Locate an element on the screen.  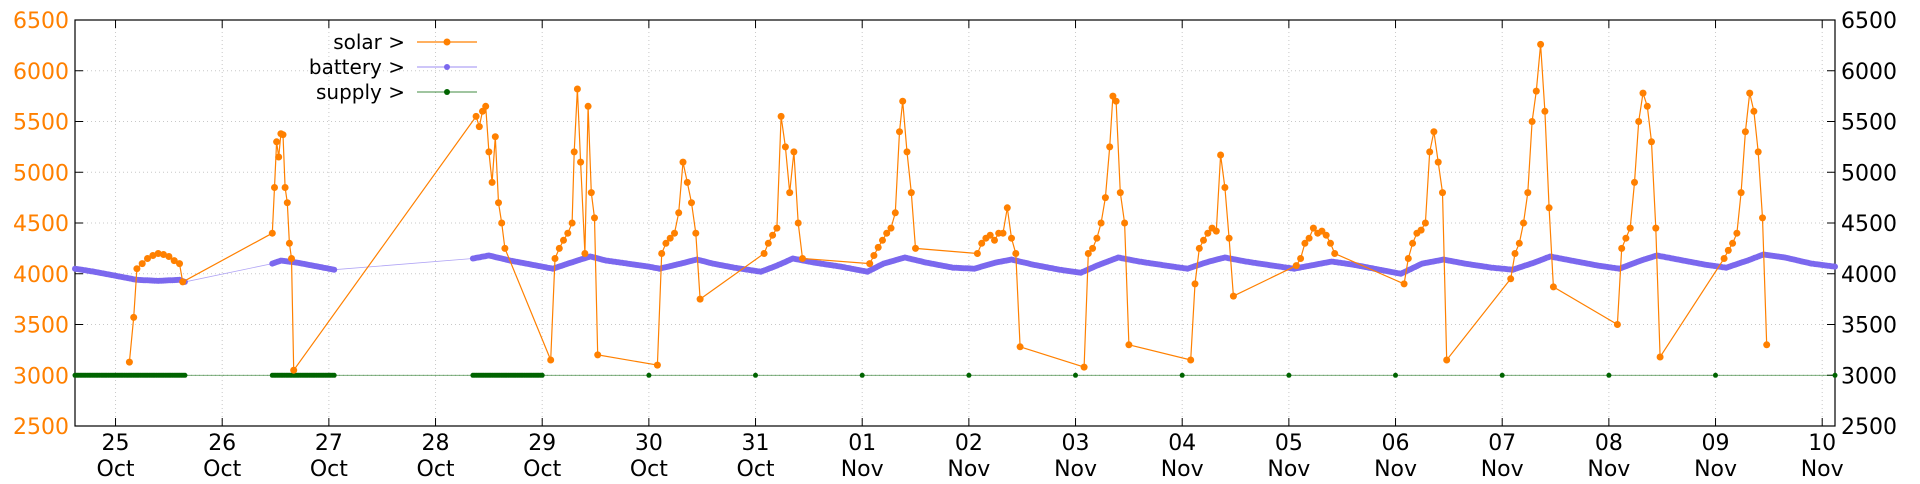
x-tick-label-day: 09 is located at coordinates (1716, 443).